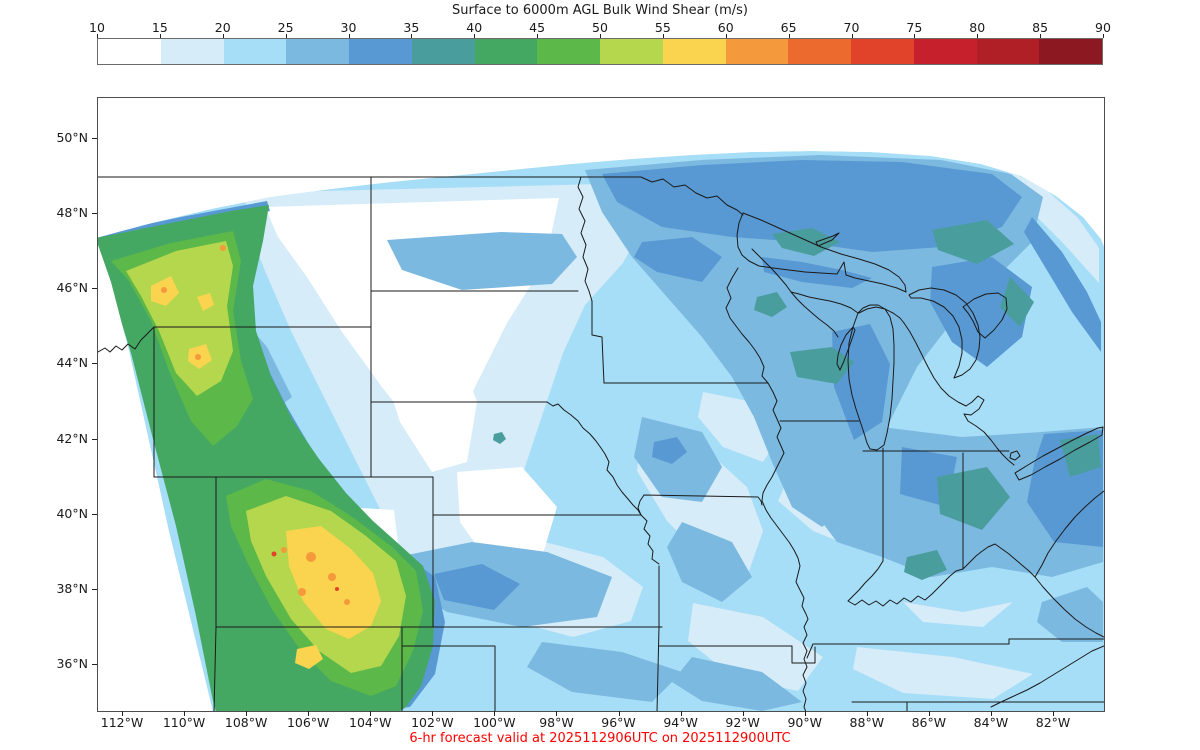 This screenshot has height=750, width=1200. Describe the element at coordinates (867, 722) in the screenshot. I see `x-axis-tick-label: 88°W` at that location.